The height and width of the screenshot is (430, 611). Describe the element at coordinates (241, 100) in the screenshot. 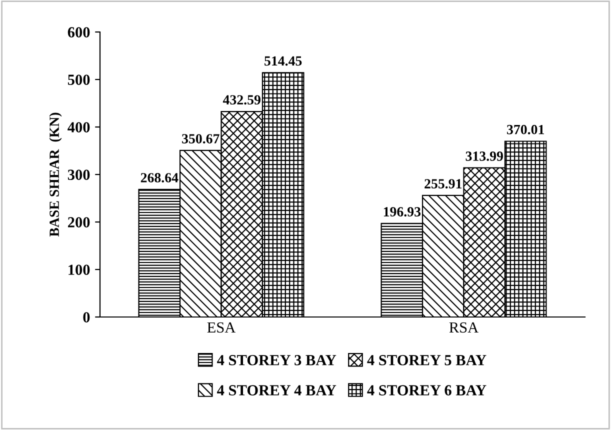

I see `data-label: 432.59` at that location.